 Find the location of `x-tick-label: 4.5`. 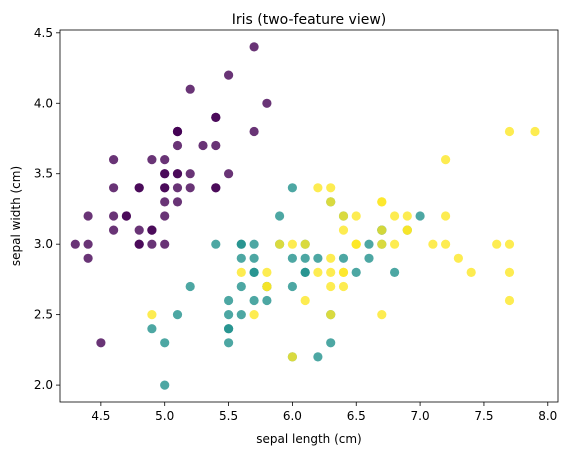

x-tick-label: 4.5 is located at coordinates (100, 416).